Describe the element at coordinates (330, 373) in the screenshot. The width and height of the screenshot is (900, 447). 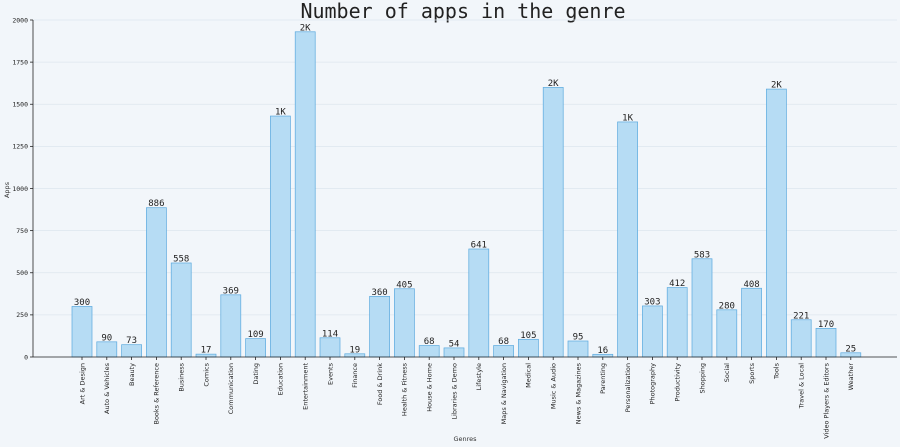
I see `x-tick-label: Events` at that location.